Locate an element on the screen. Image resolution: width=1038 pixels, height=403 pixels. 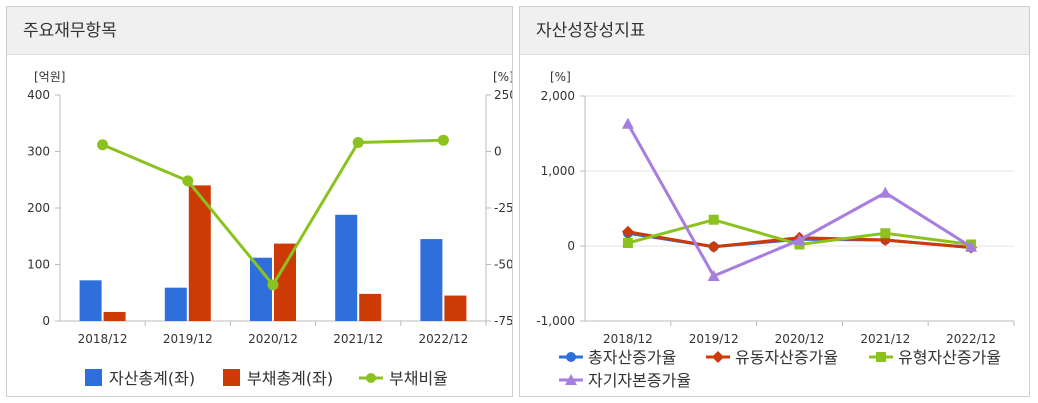
y-tick-label: 400 is located at coordinates (38, 95).